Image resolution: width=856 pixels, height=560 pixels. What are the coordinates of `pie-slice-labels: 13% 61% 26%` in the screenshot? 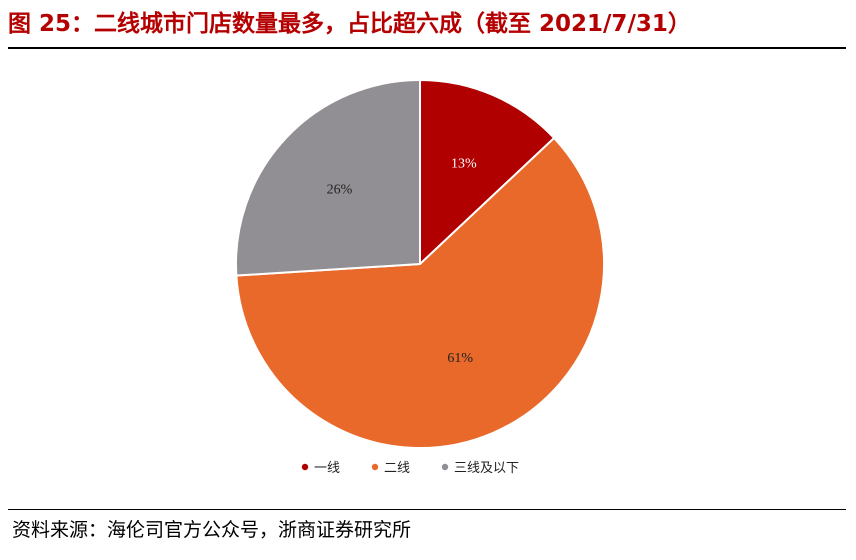 It's located at (402, 261).